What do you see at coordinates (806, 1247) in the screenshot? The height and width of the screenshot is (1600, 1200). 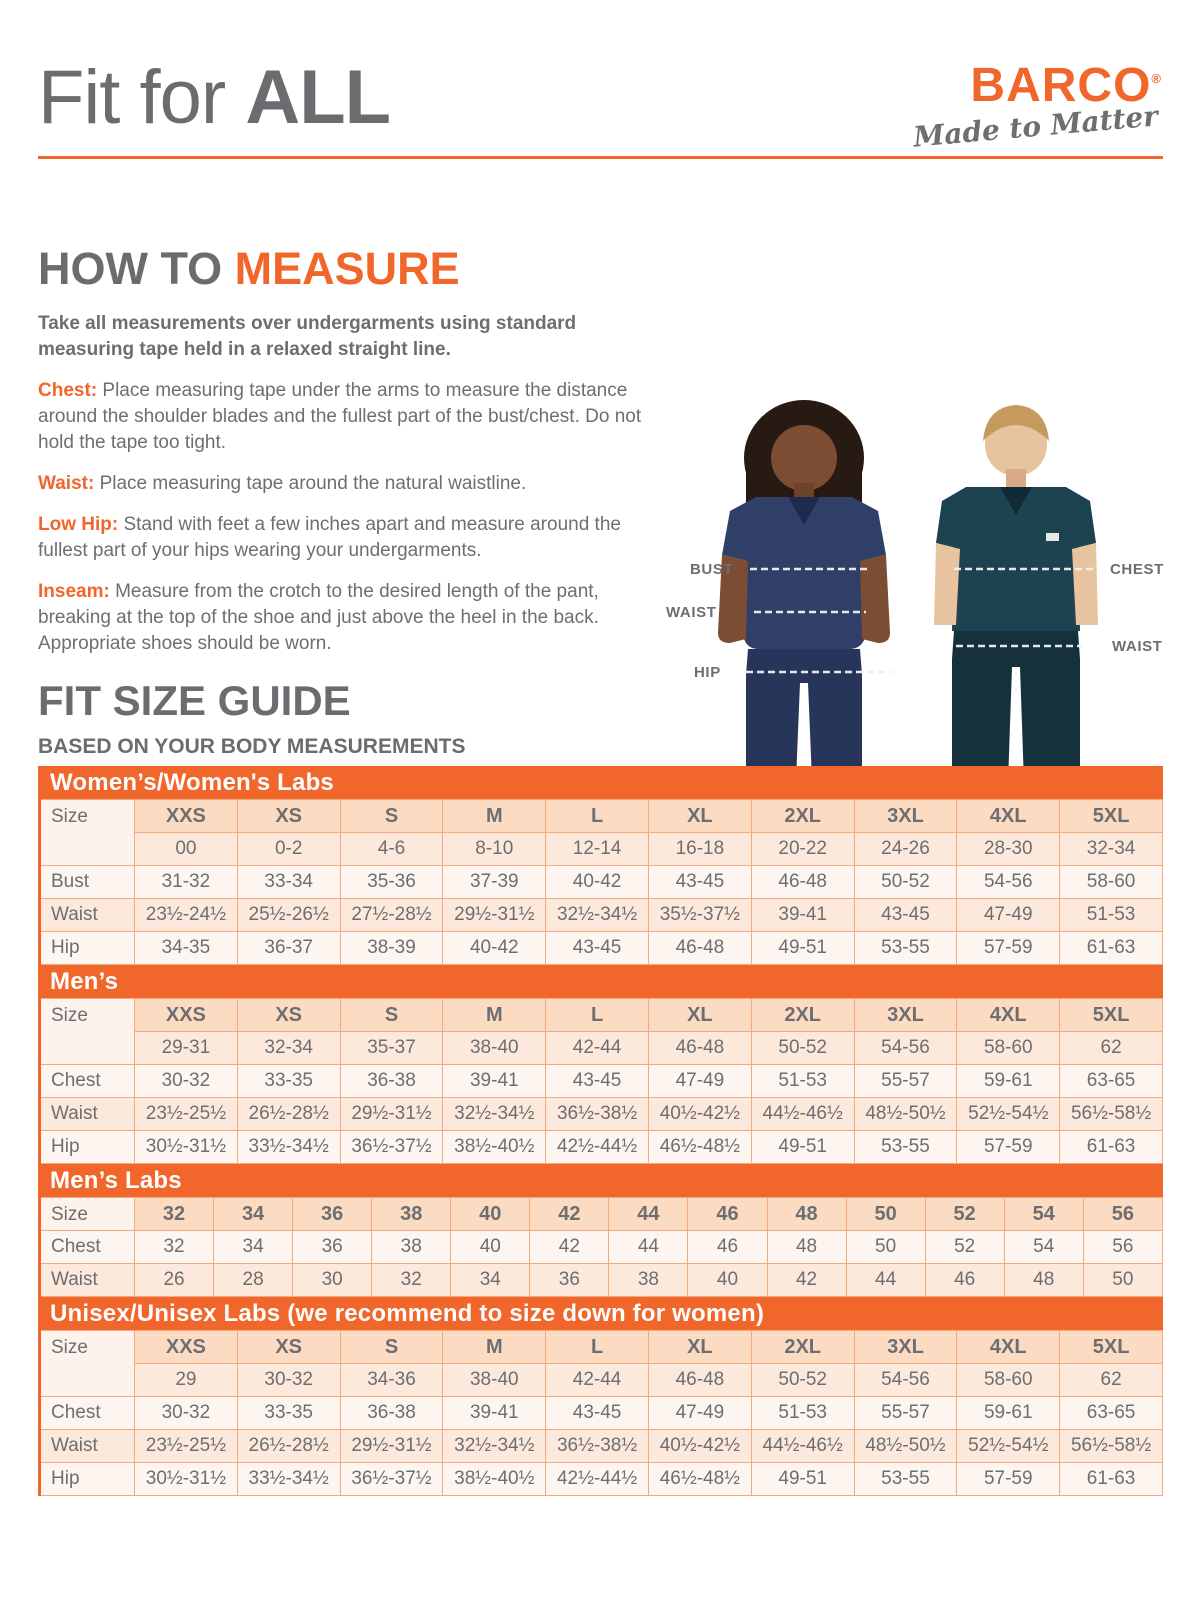 I see `measurement-value-cell: 48` at bounding box center [806, 1247].